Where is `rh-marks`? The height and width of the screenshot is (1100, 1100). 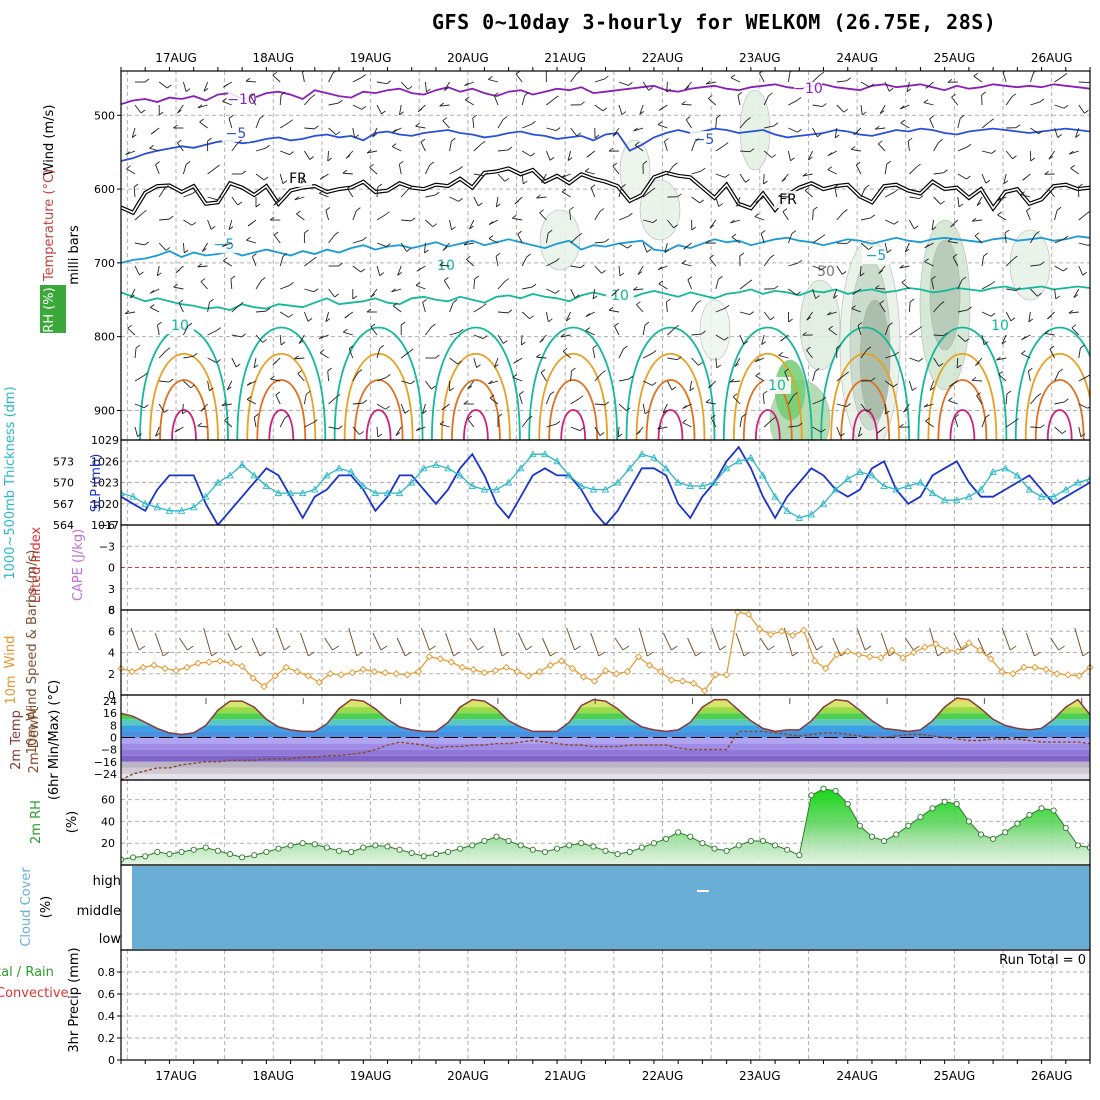
rh-marks is located at coordinates (605, 825).